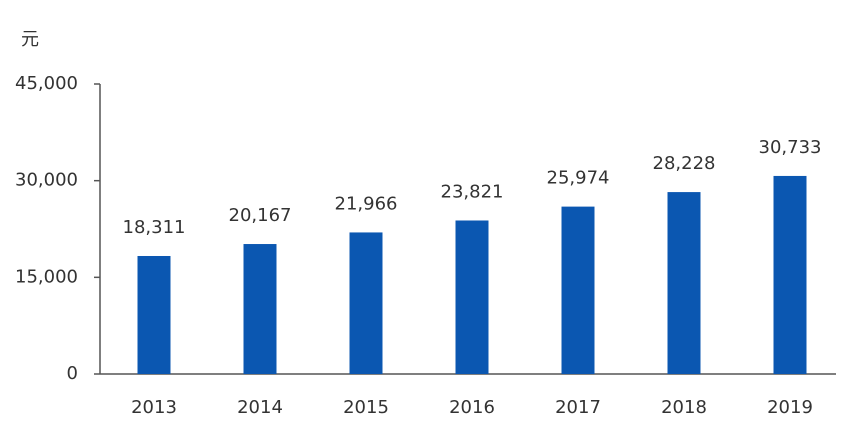  I want to click on x-tick-label: 2018, so click(684, 407).